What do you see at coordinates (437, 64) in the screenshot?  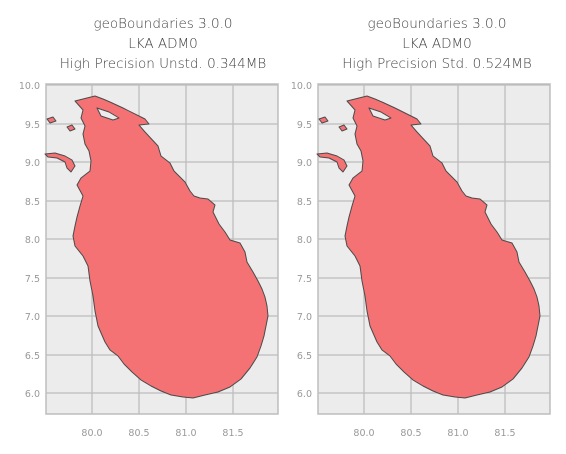 I see `panel-title-line-3: High Precision Std. 0.524MB` at bounding box center [437, 64].